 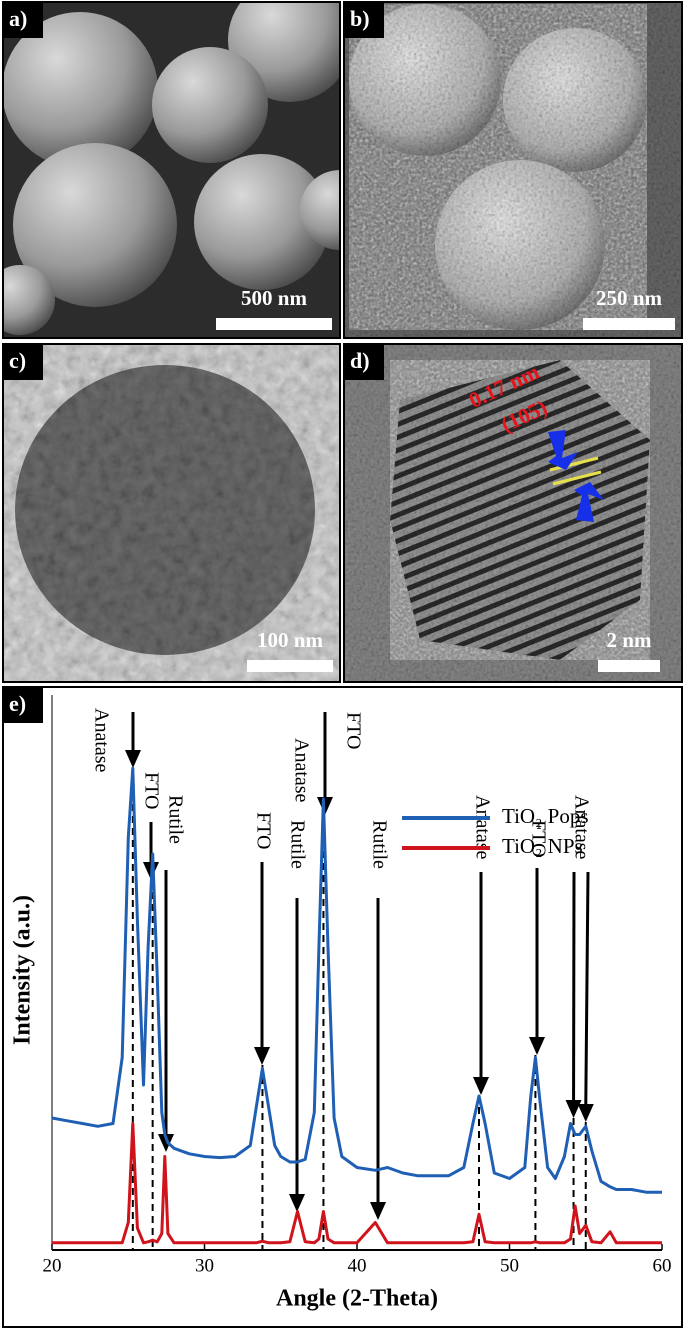 I want to click on panel-d, so click(x=513, y=513).